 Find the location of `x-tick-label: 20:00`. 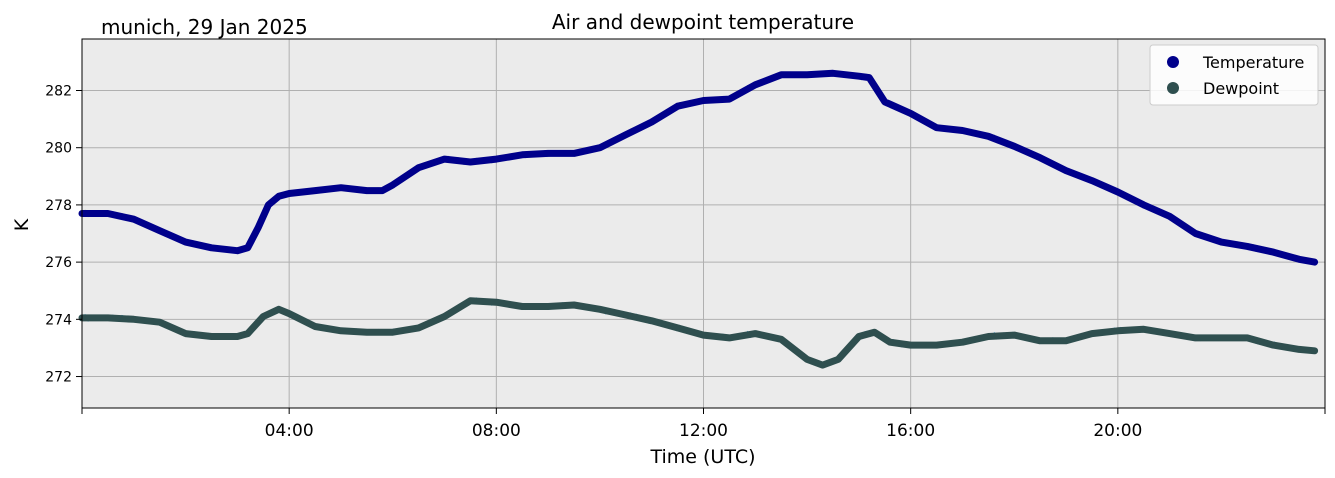

x-tick-label: 20:00 is located at coordinates (1117, 431).